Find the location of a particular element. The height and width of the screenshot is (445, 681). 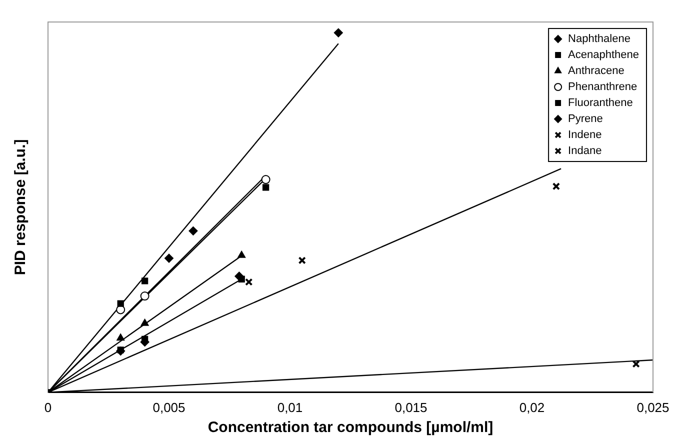

x-tick-label: 0,025 is located at coordinates (653, 407).